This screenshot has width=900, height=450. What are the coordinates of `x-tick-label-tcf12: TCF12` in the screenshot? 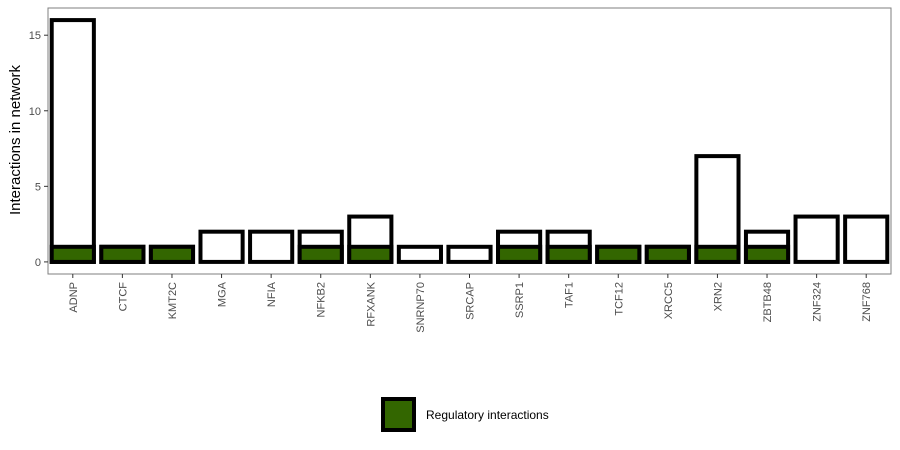 It's located at (619, 299).